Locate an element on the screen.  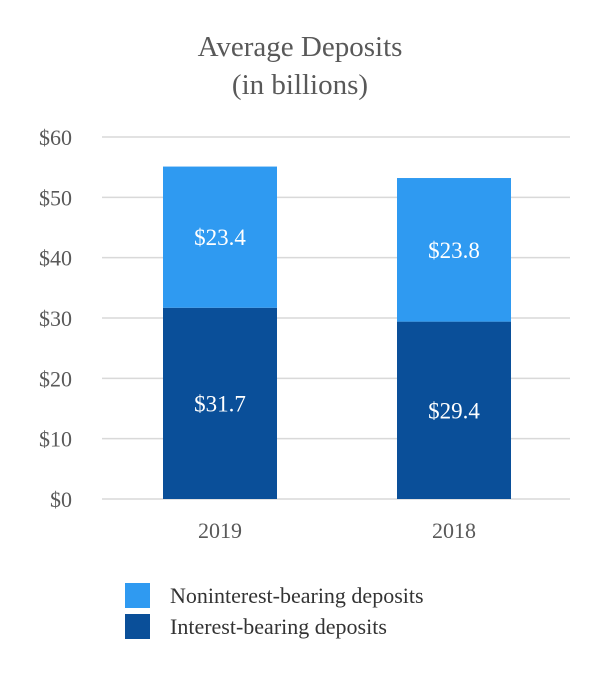
y-tick-label: $50 is located at coordinates (55, 197).